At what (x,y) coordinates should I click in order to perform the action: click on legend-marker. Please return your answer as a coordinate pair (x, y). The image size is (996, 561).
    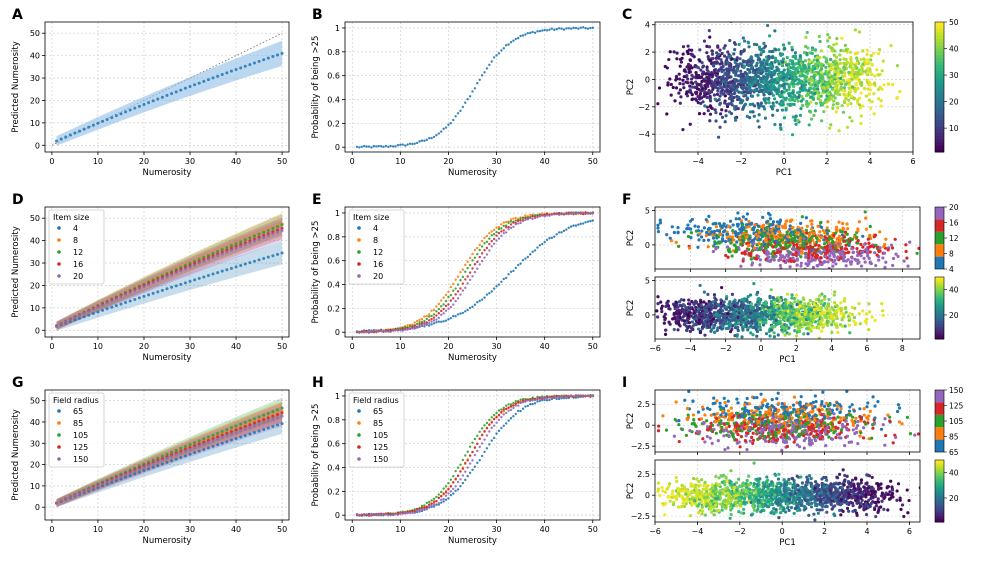
    Looking at the image, I should click on (59, 240).